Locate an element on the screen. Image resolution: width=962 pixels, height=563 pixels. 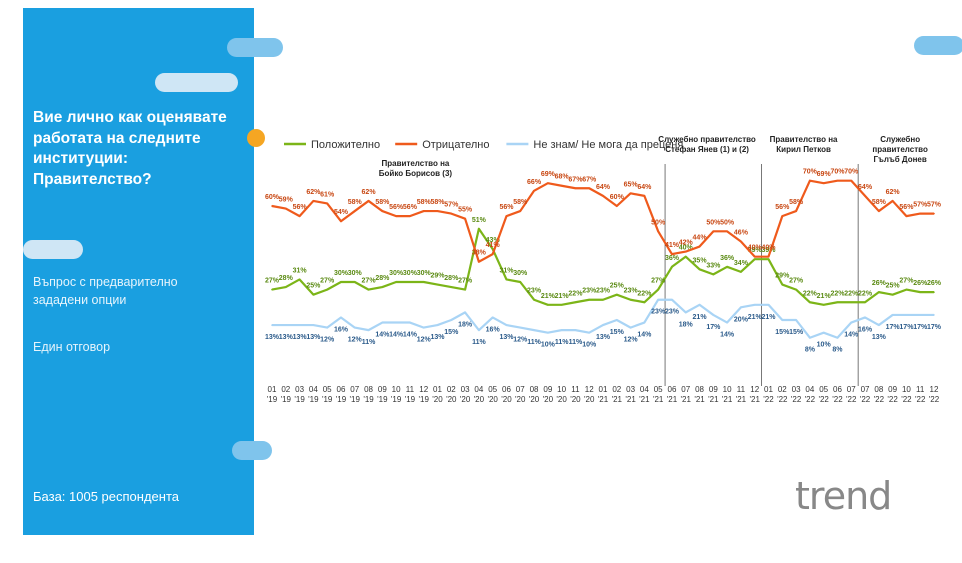
x-tick-label: 05 is located at coordinates (658, 389).